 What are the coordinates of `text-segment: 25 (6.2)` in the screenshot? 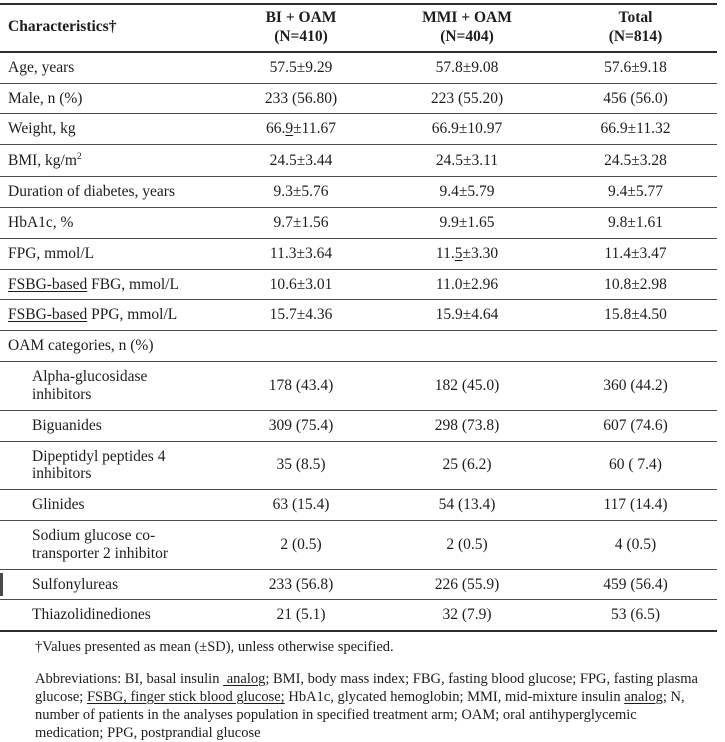 It's located at (467, 465).